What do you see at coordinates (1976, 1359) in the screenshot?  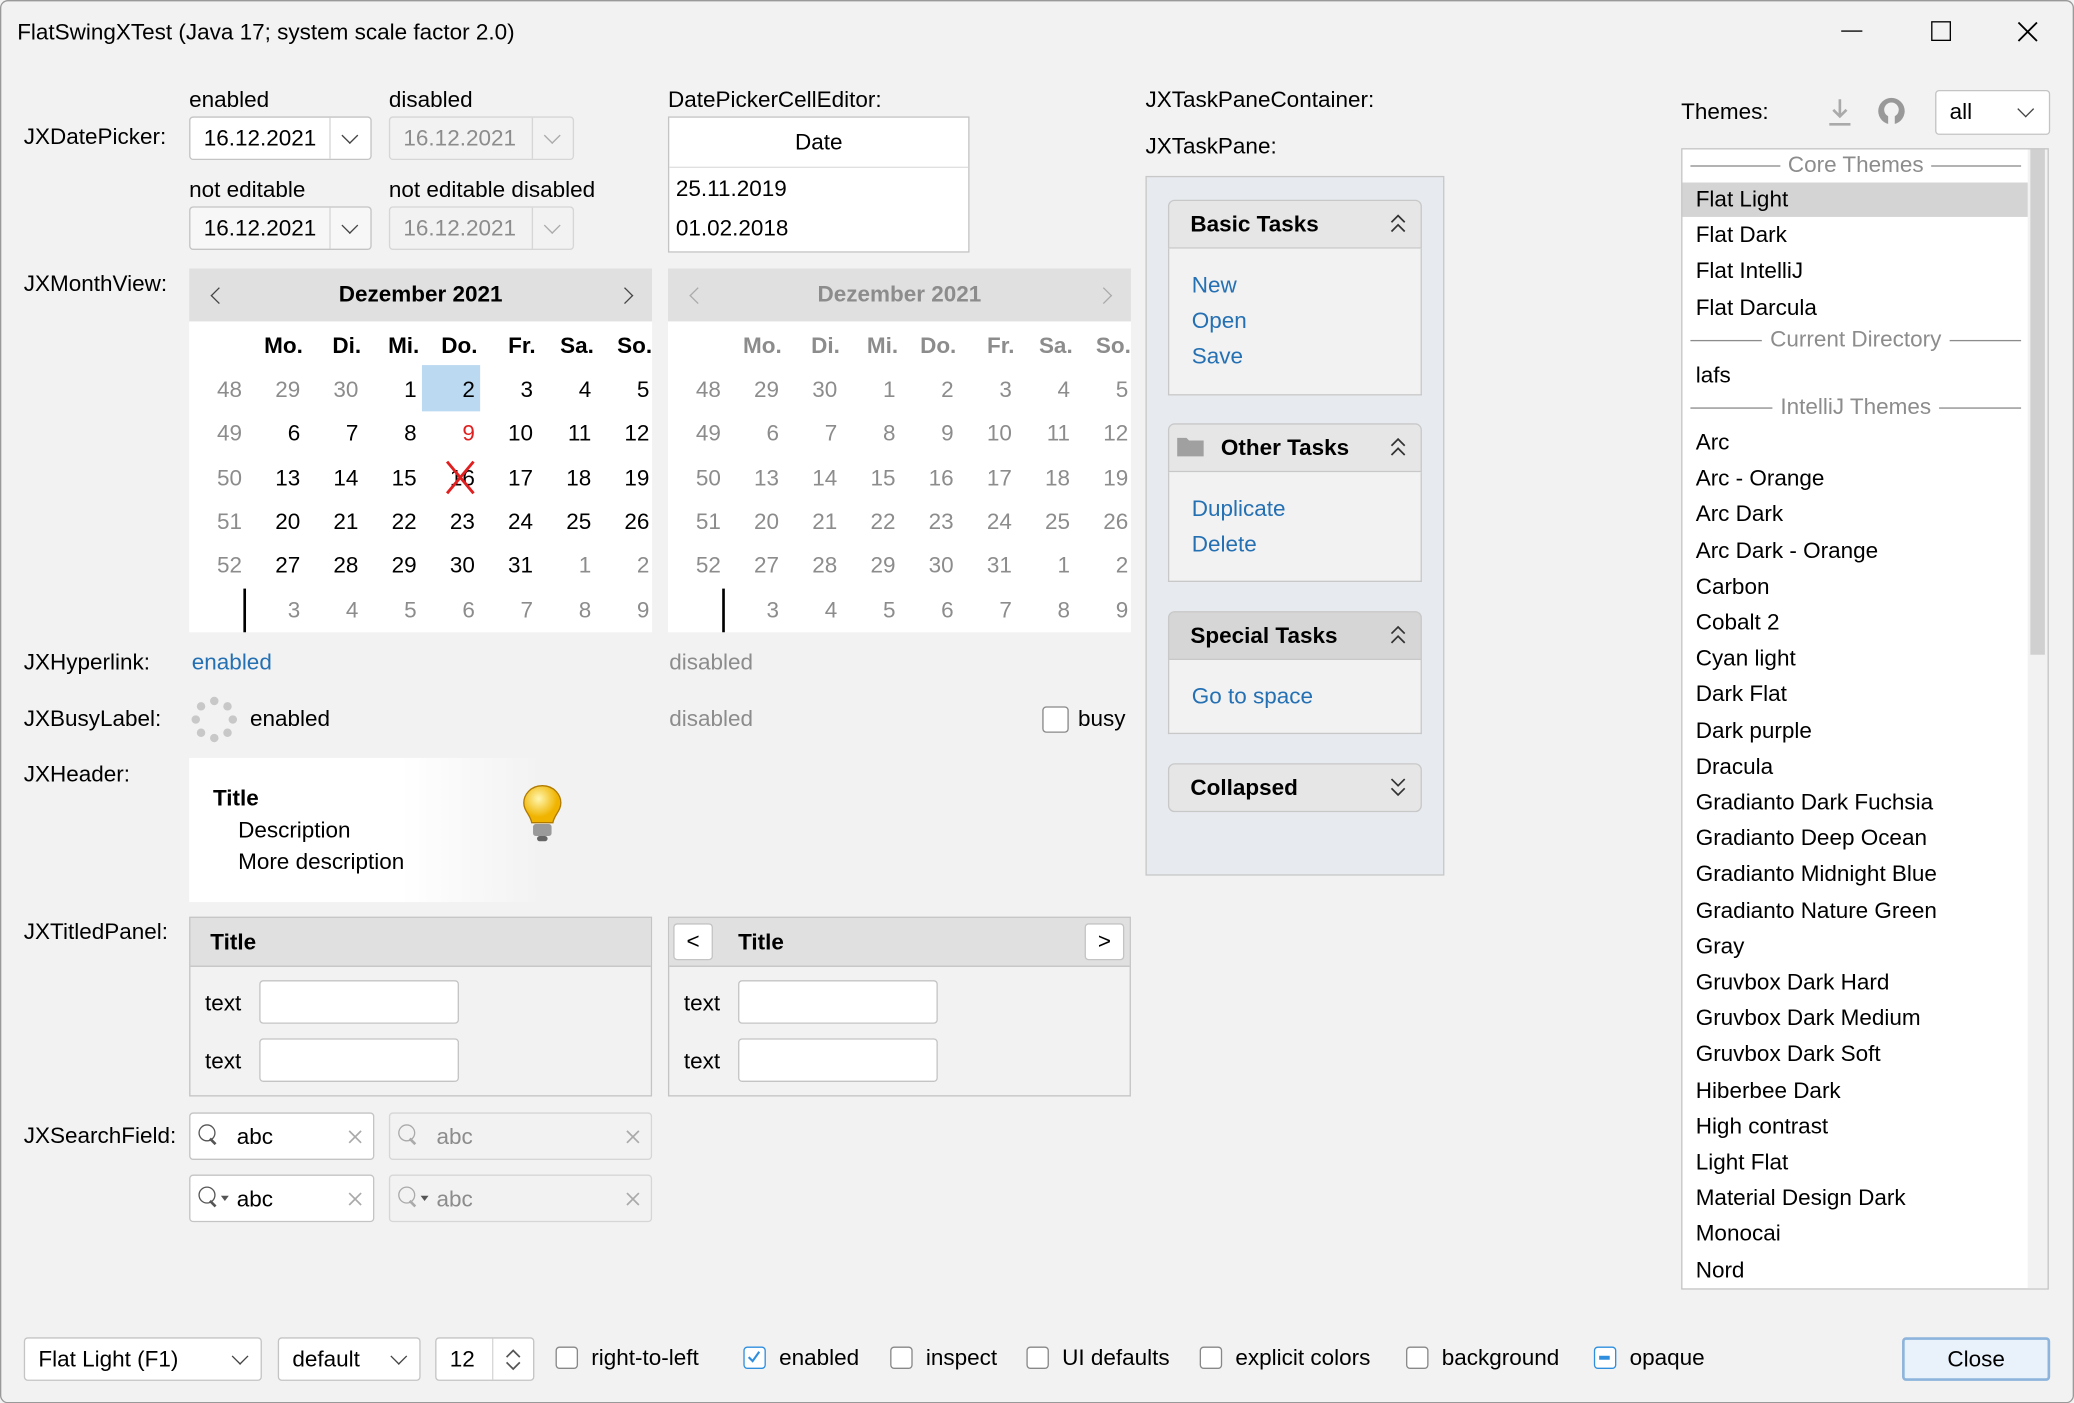 I see `close-button: Close` at bounding box center [1976, 1359].